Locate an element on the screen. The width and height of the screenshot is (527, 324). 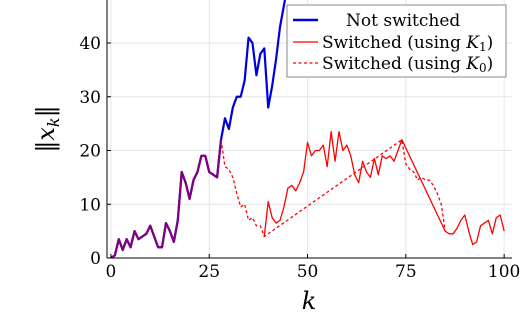
svg-text: ‖xk‖ is located at coordinates (47, 128).